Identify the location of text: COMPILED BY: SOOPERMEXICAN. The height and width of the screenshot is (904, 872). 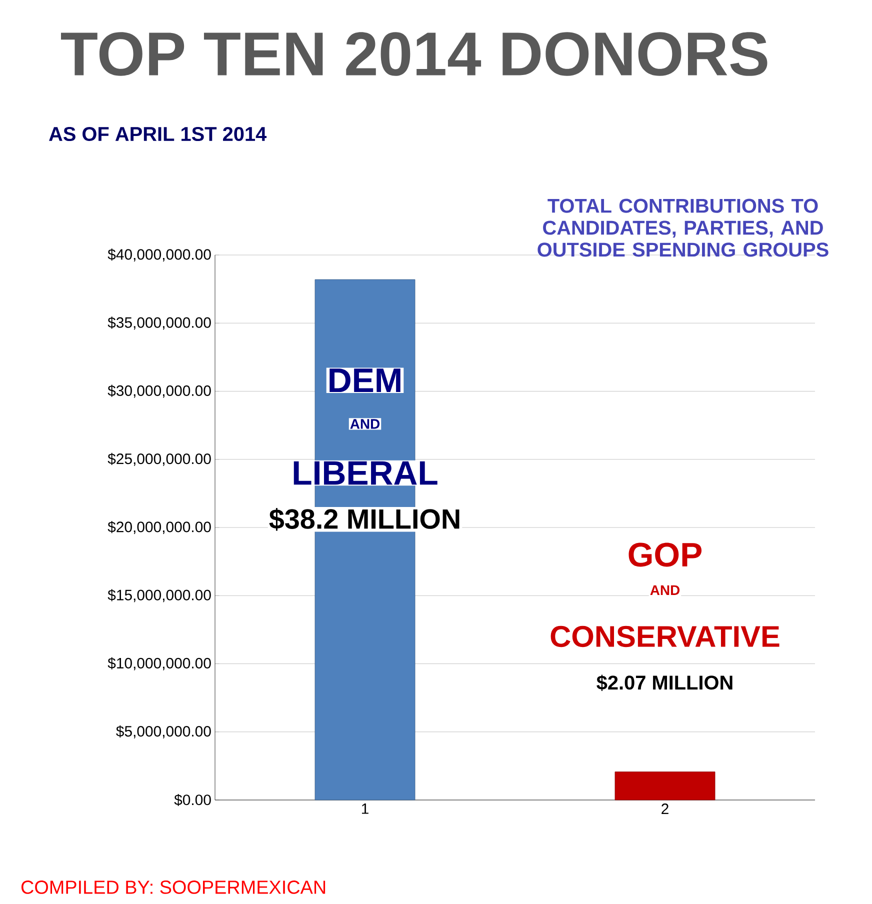
(173, 887).